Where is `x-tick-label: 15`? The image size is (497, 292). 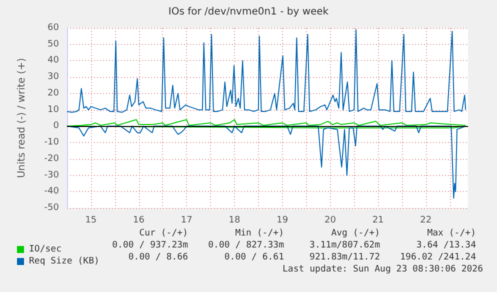 x-tick-label: 15 is located at coordinates (91, 221).